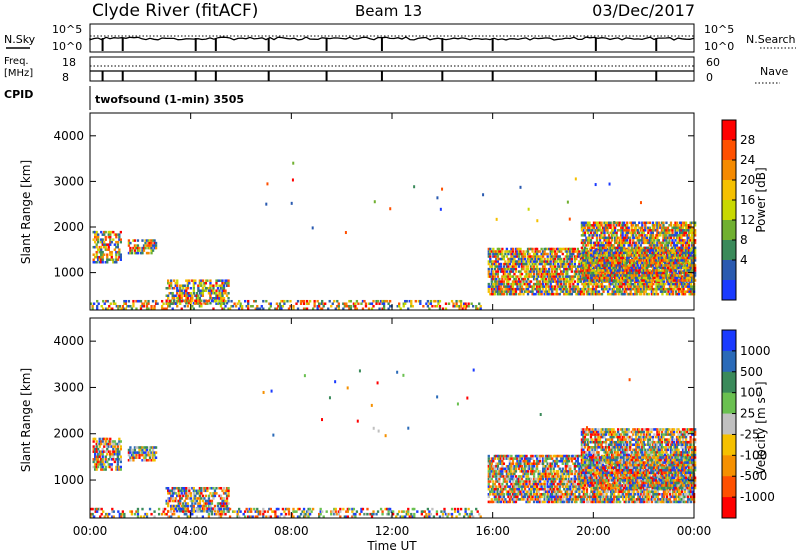 This screenshot has height=558, width=800. What do you see at coordinates (65, 77) in the screenshot?
I see `freq-tick-bottom: 8` at bounding box center [65, 77].